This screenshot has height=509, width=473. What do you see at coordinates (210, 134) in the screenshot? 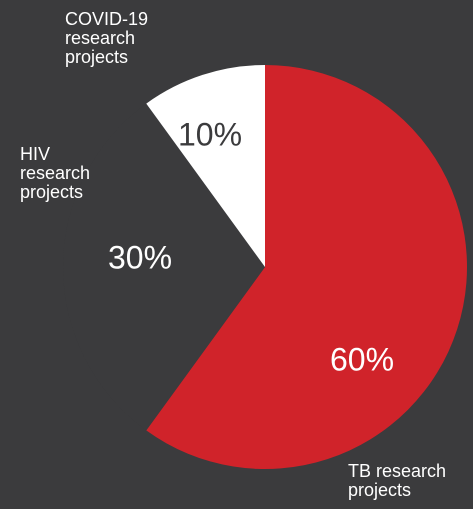
I see `value-label: 10%` at bounding box center [210, 134].